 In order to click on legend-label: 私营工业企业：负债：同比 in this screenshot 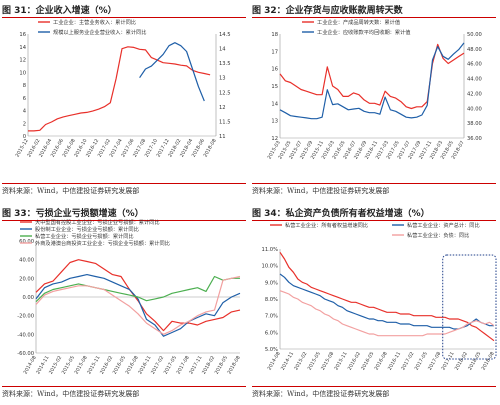, I will do `click(438, 235)`.